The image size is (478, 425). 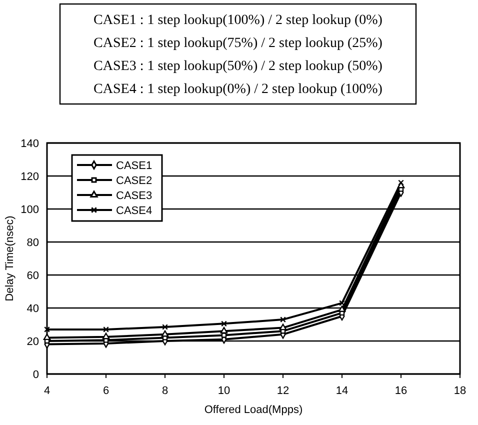 I want to click on text: CASE2 : 1 step lookup(75%) / 2 step lookup (25%), so click(x=238, y=43).